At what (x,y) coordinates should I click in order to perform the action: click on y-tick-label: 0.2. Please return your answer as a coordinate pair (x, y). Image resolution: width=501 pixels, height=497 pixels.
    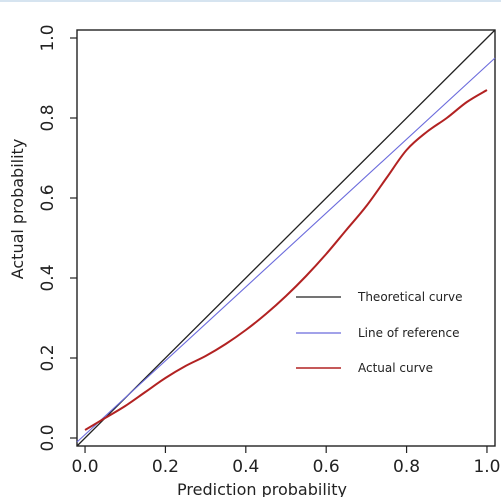
    Looking at the image, I should click on (48, 357).